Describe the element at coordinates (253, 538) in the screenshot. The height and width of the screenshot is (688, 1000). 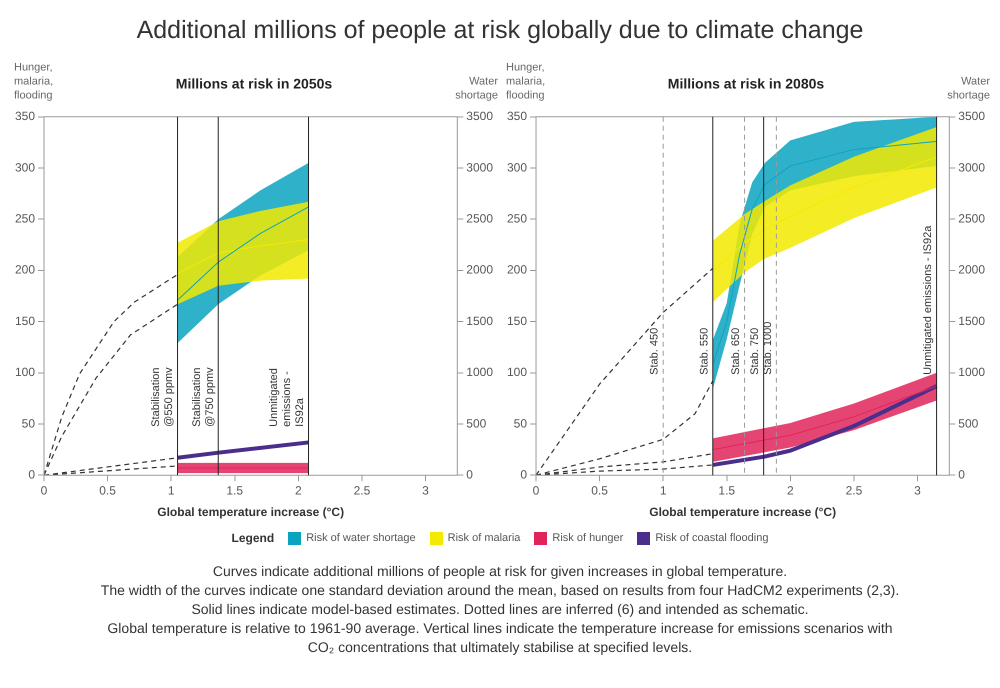
I see `legend-title: Legend` at that location.